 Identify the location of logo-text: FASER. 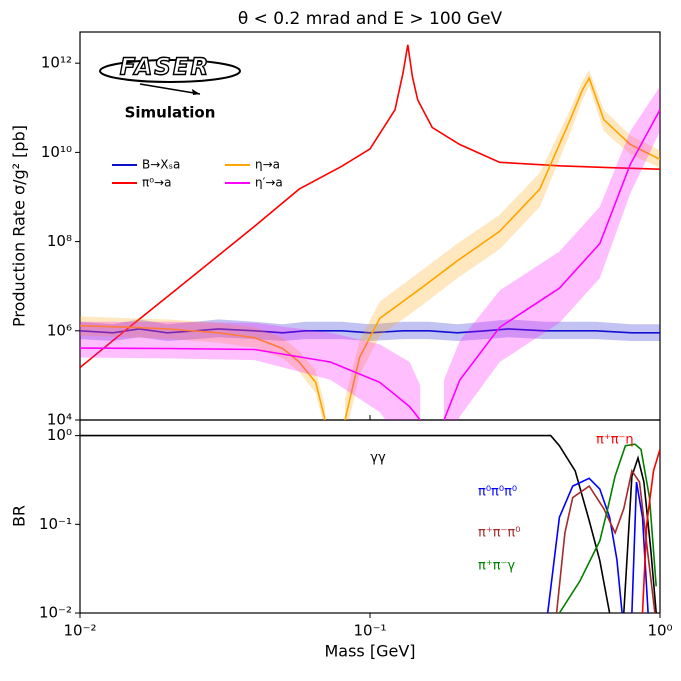
(165, 68).